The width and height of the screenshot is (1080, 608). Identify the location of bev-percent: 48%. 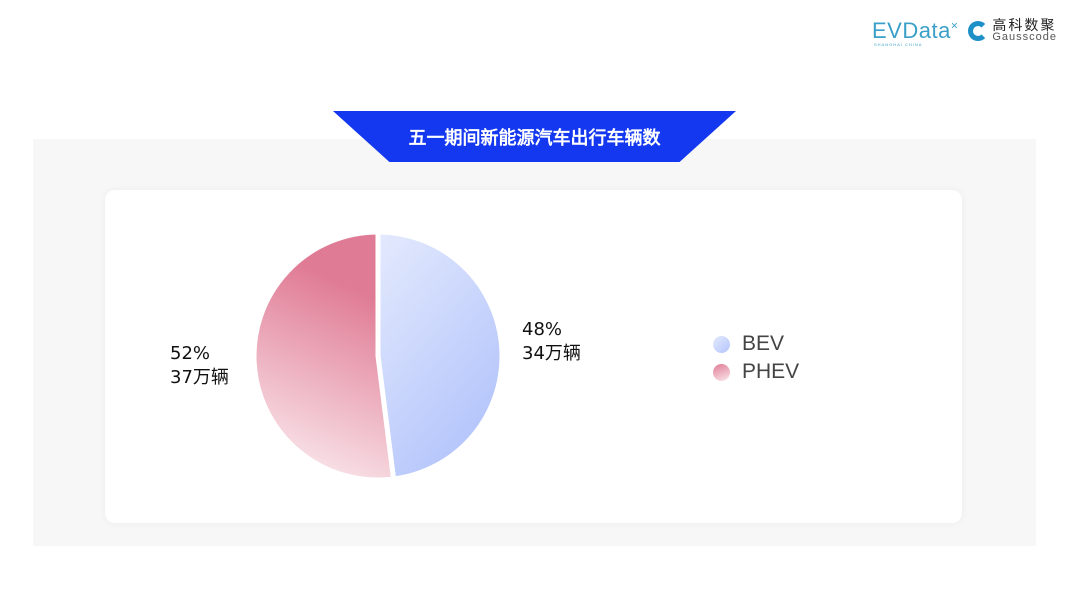
(542, 329).